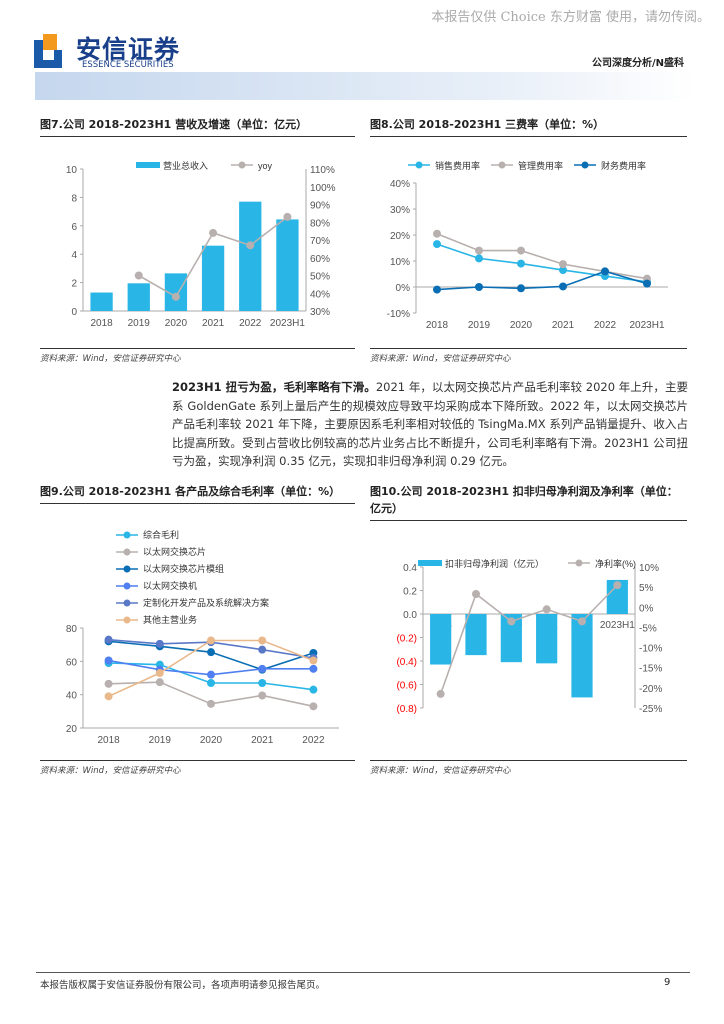 The width and height of the screenshot is (724, 1024). What do you see at coordinates (183, 985) in the screenshot?
I see `footer-disclaimer: 本报告版权属于安信证券股份有限公司，各项声明请参见报告尾页。` at bounding box center [183, 985].